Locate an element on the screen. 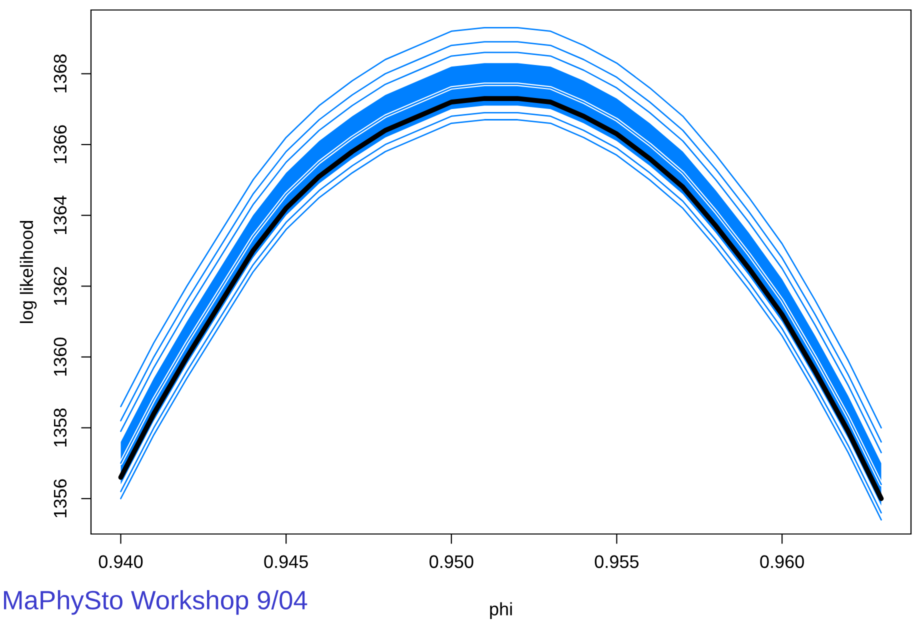  y-tick-label: 1368 is located at coordinates (60, 73).